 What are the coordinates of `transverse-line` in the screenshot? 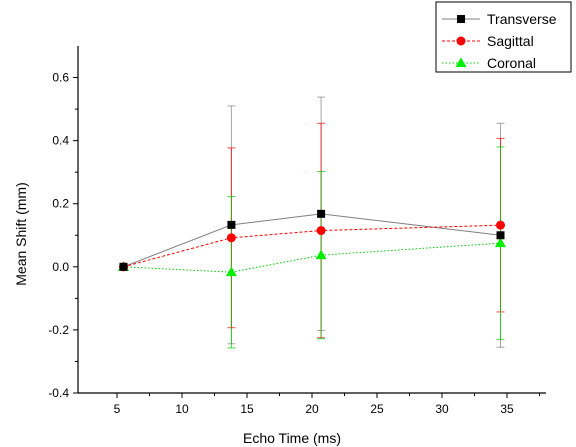 It's located at (312, 240).